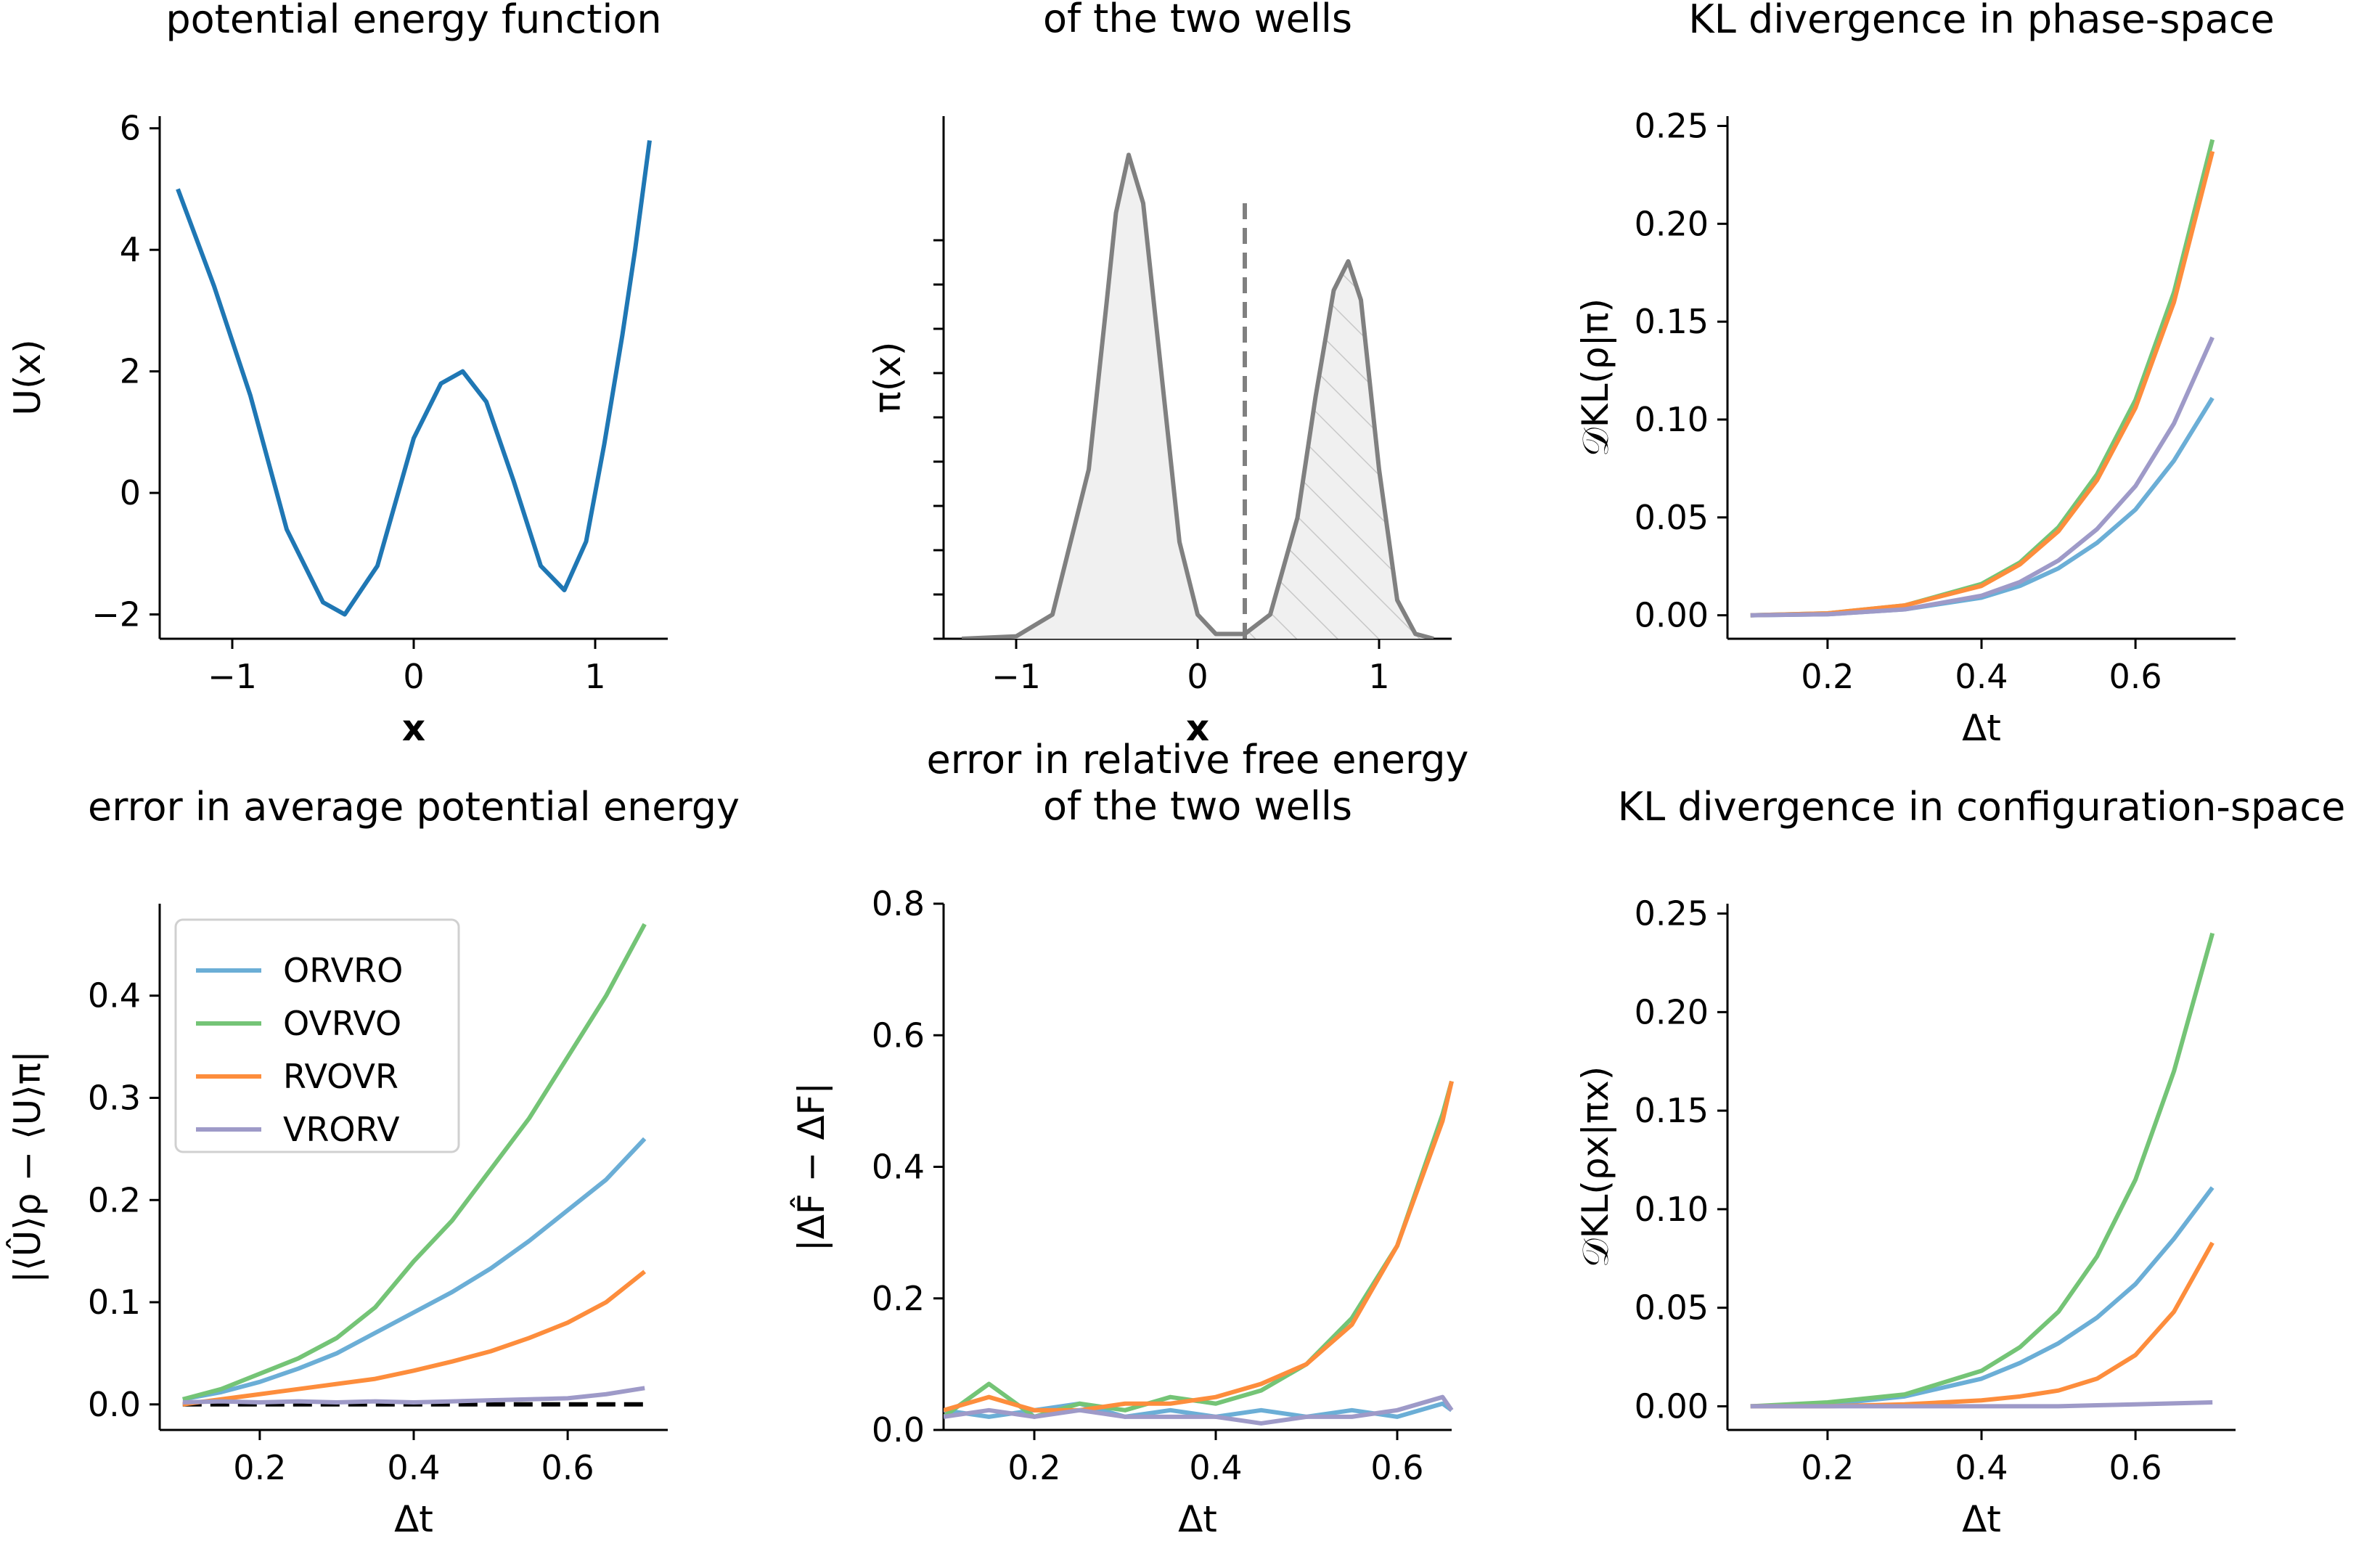  I want to click on density-curve, so click(1197, 396).